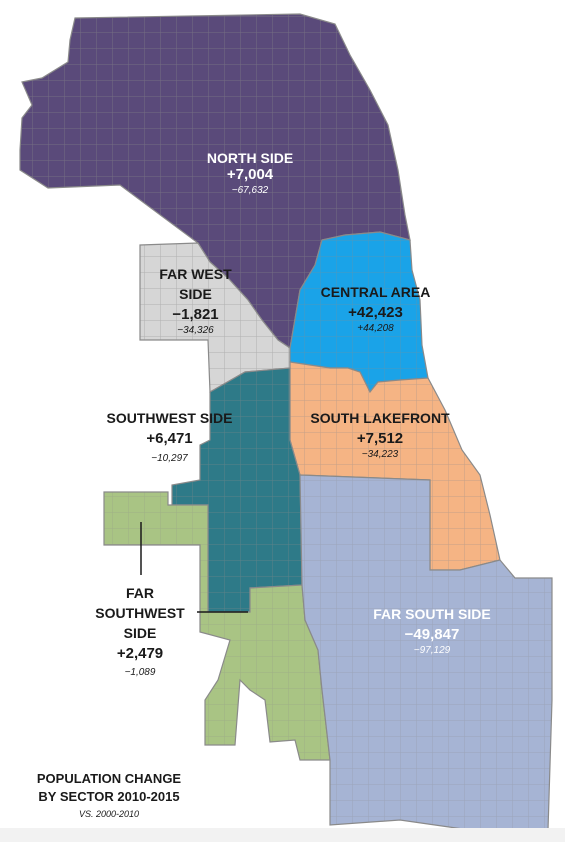 The width and height of the screenshot is (565, 842). What do you see at coordinates (140, 672) in the screenshot?
I see `sector-prior-change: −1,089` at bounding box center [140, 672].